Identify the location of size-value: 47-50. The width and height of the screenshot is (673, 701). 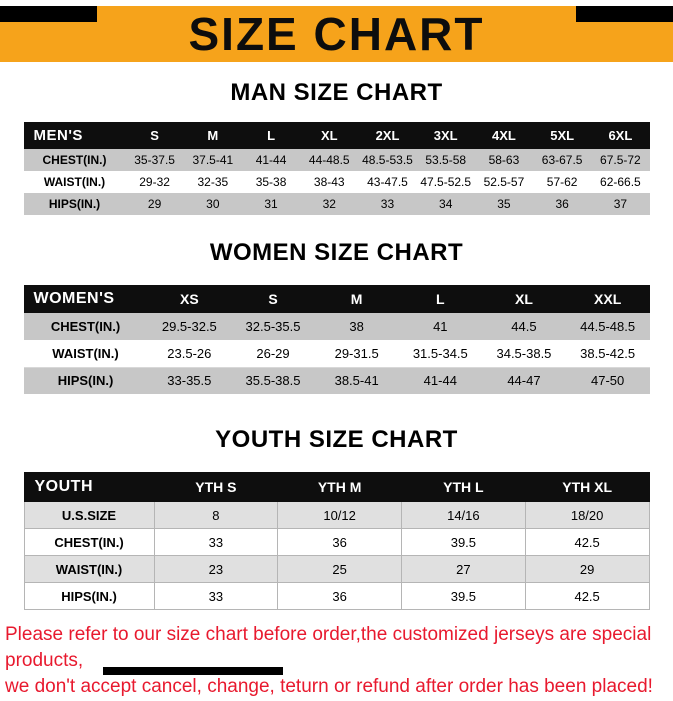
(608, 381).